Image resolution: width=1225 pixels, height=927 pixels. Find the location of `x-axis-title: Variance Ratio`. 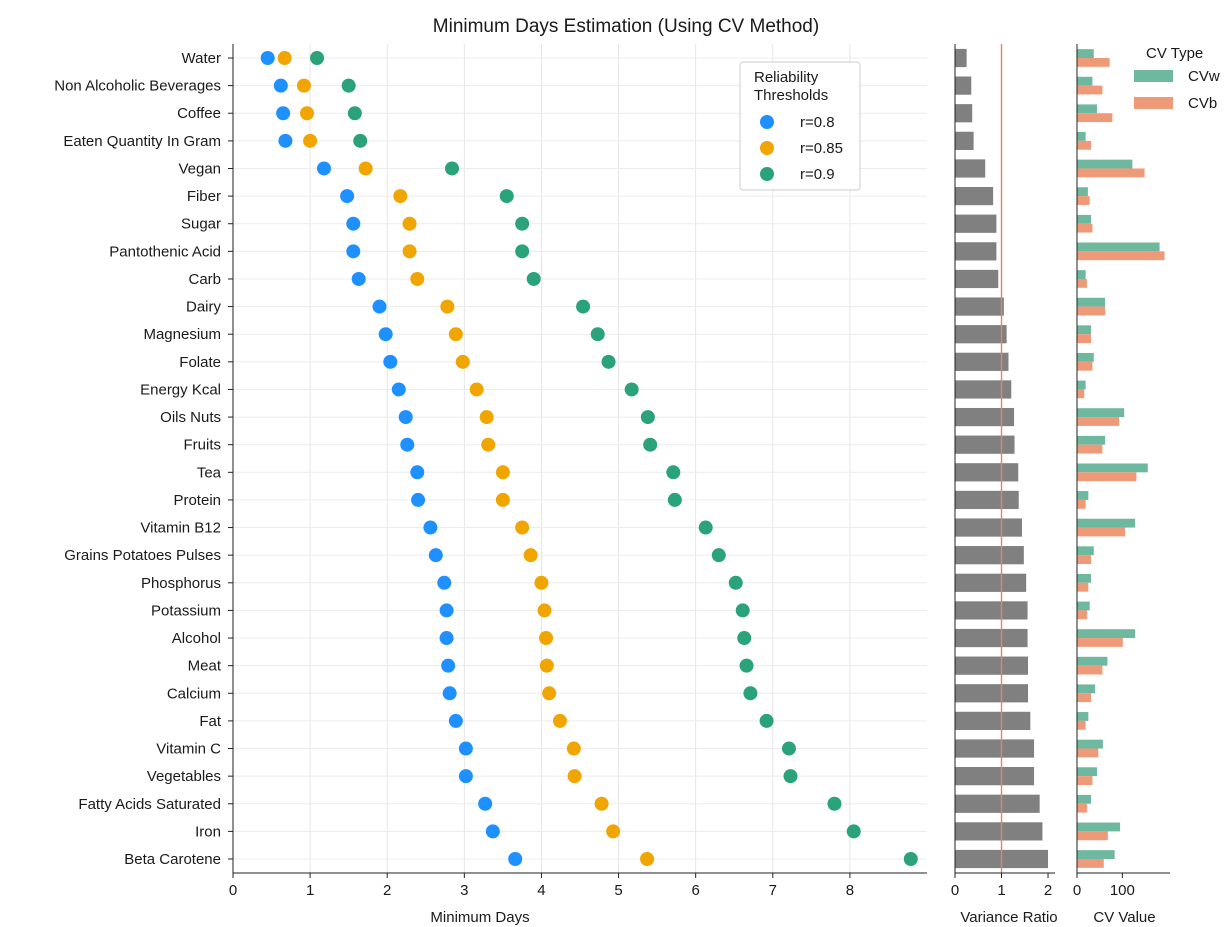

x-axis-title: Variance Ratio is located at coordinates (1008, 917).